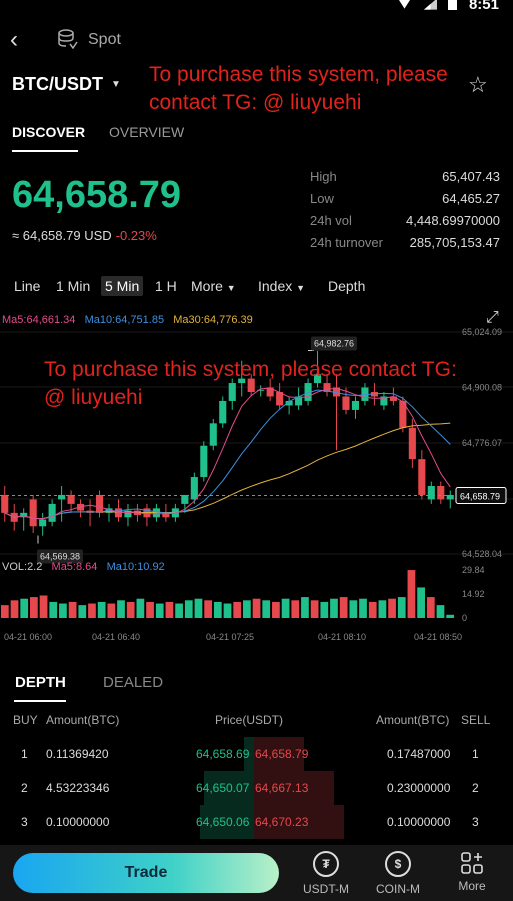 Image resolution: width=513 pixels, height=901 pixels. I want to click on trade-button: Trade, so click(146, 873).